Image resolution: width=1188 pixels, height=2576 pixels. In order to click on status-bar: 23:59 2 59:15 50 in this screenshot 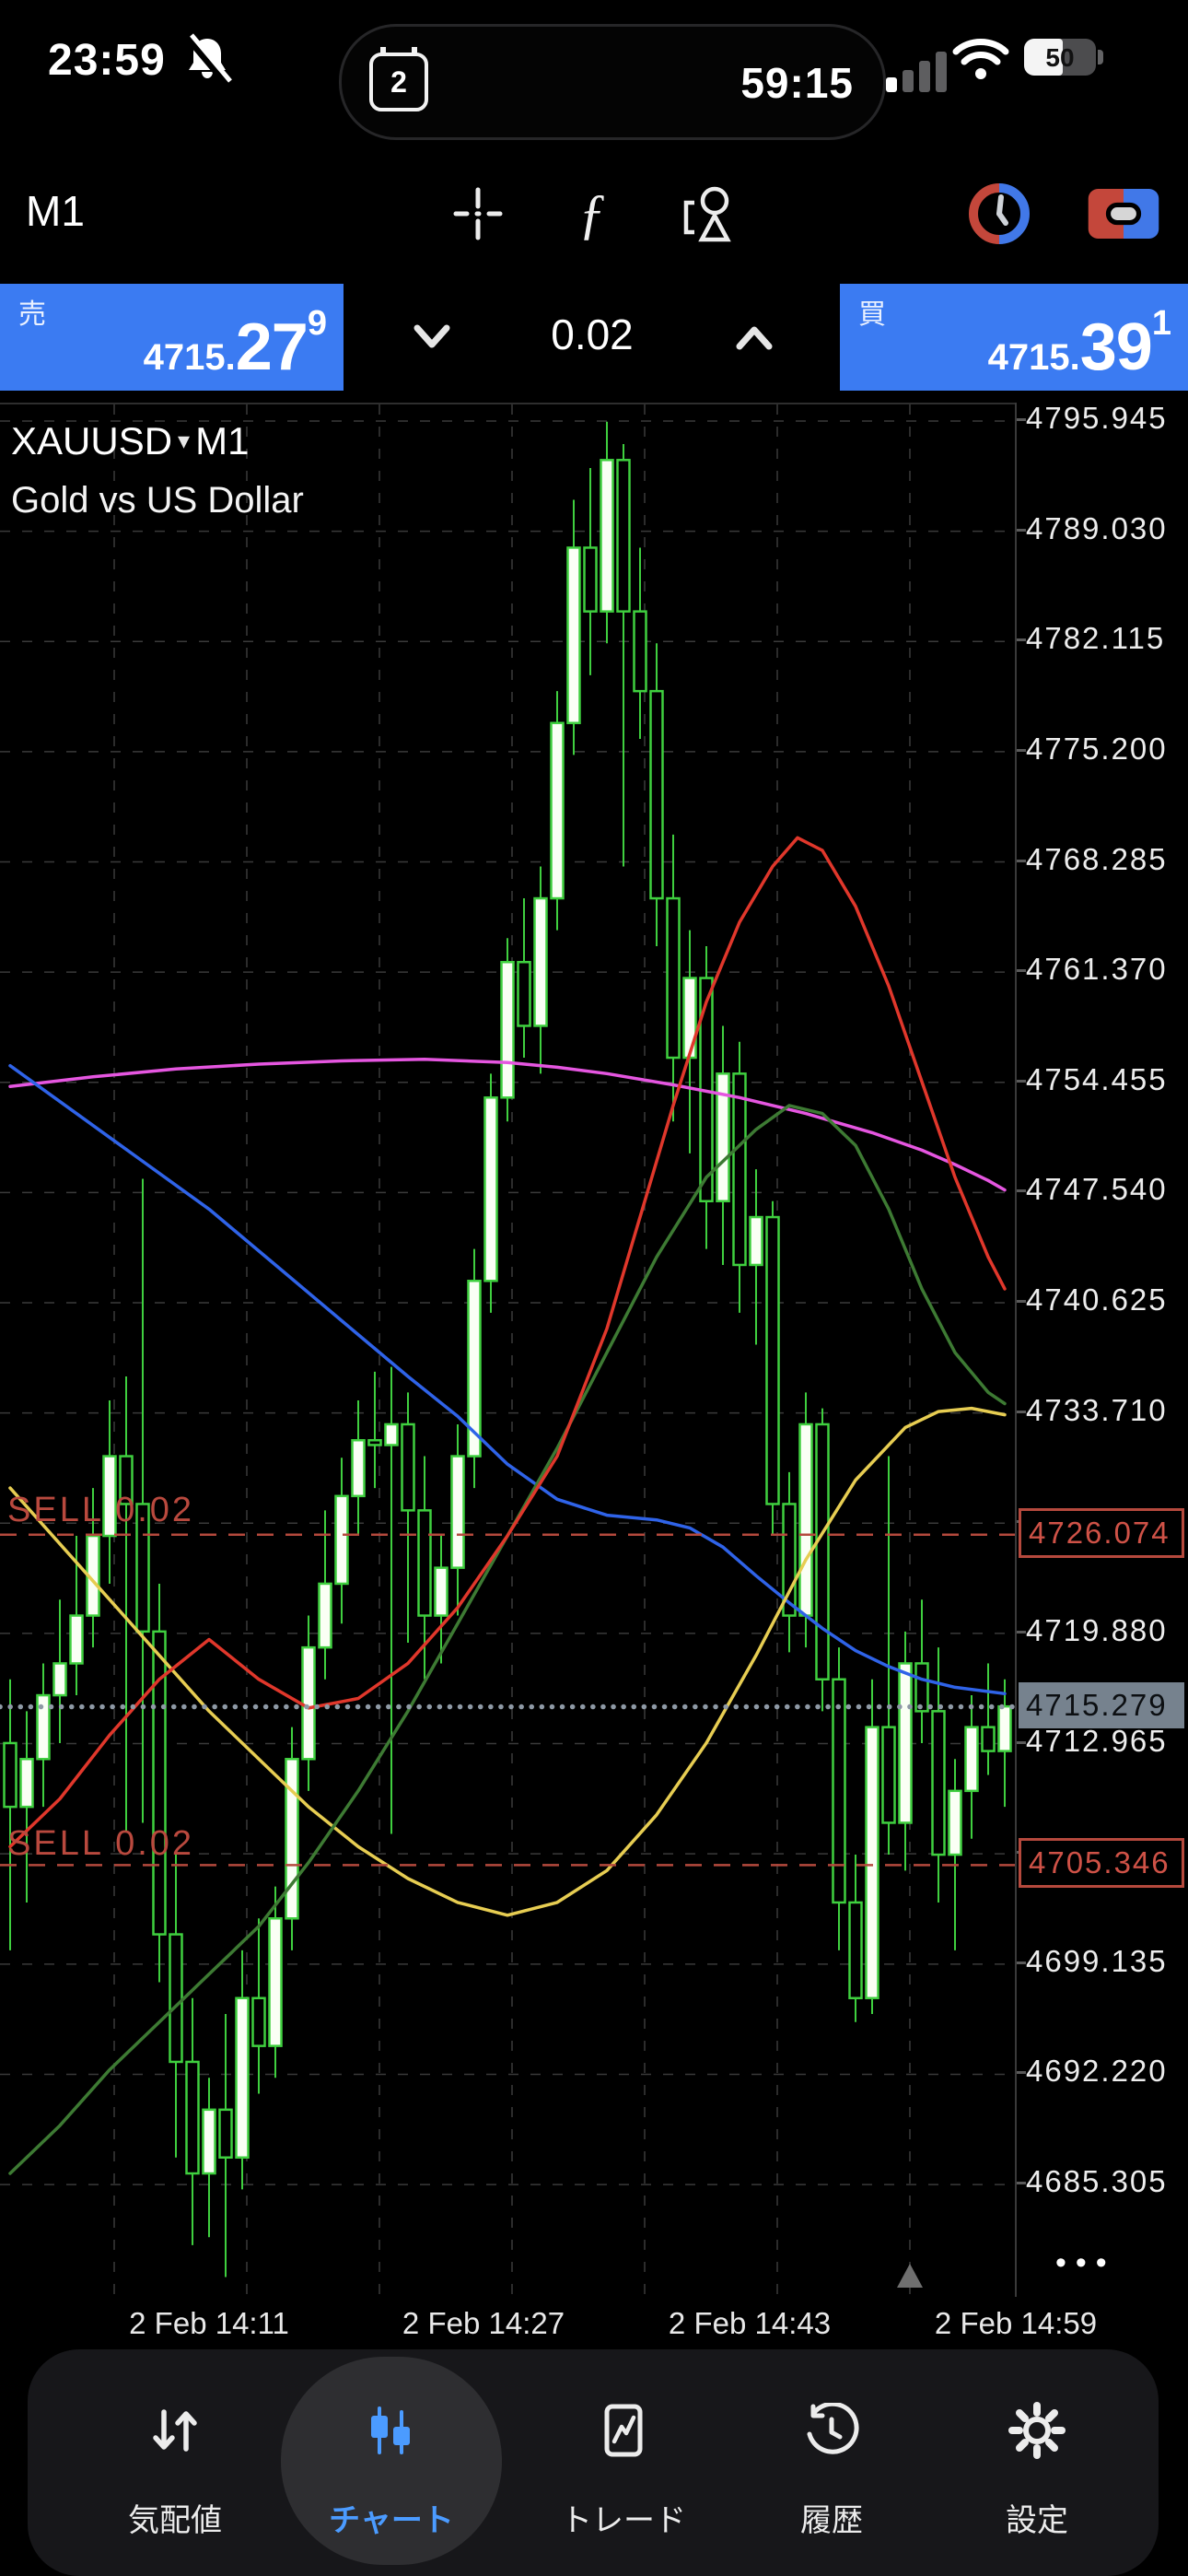, I will do `click(594, 73)`.